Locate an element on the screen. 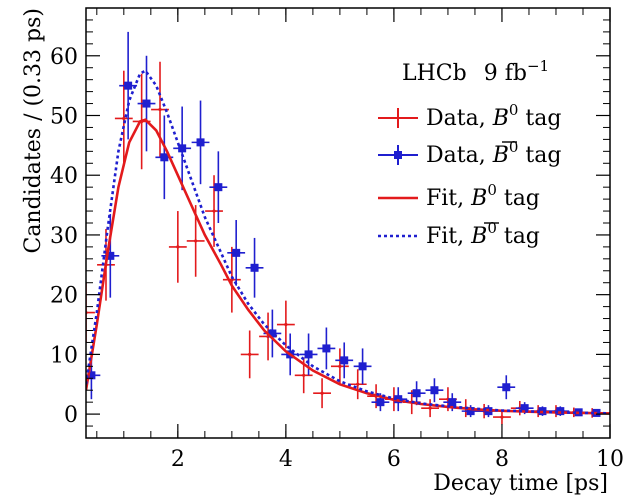  y-tick-label: 0 is located at coordinates (71, 415).